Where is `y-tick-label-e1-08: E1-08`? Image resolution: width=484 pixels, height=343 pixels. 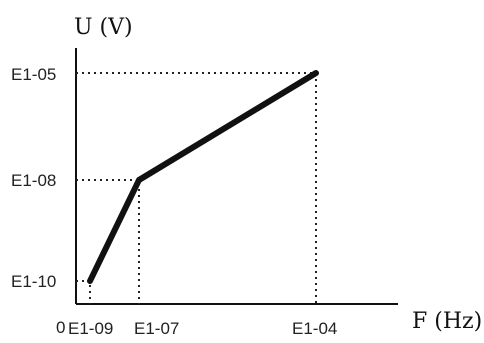 y-tick-label-e1-08: E1-08 is located at coordinates (33, 180).